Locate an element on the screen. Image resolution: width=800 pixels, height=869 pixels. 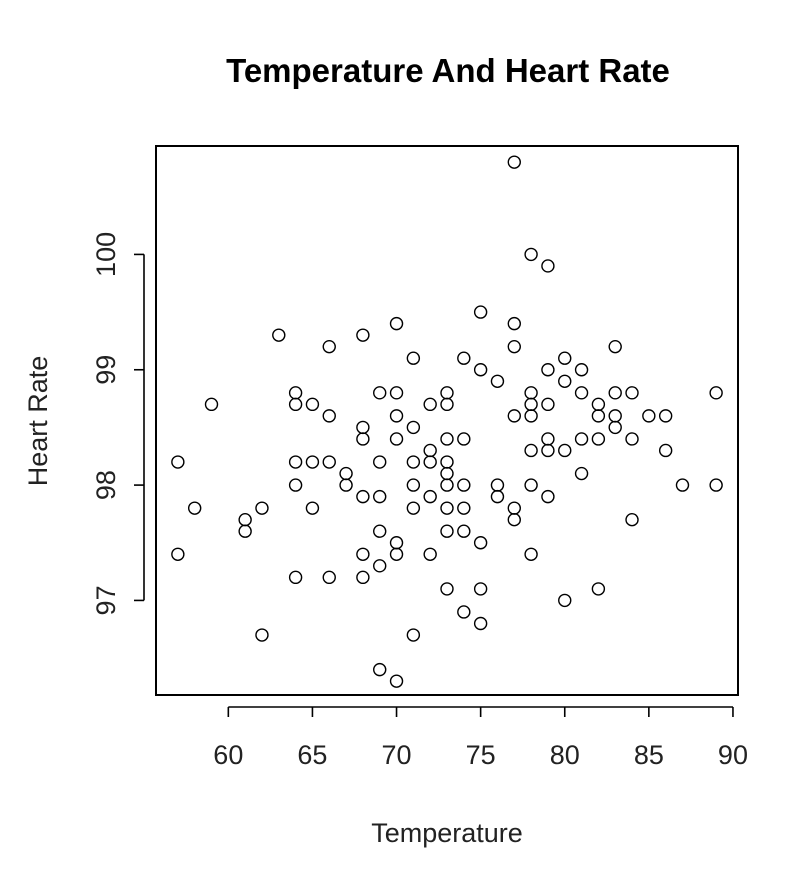
x-axis: 60 65 70 75 80 85 90 is located at coordinates (480, 738).